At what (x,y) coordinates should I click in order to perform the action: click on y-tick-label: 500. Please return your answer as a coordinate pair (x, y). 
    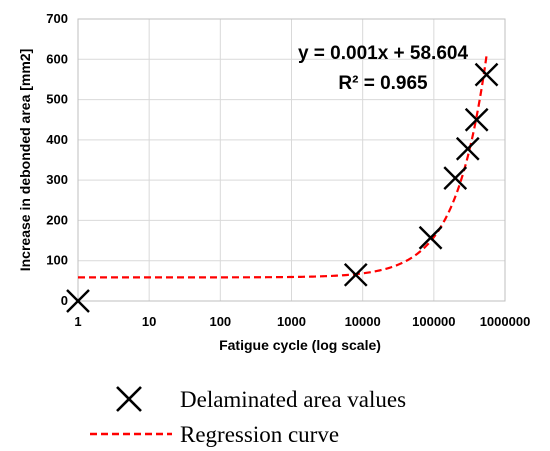
    Looking at the image, I should click on (57, 99).